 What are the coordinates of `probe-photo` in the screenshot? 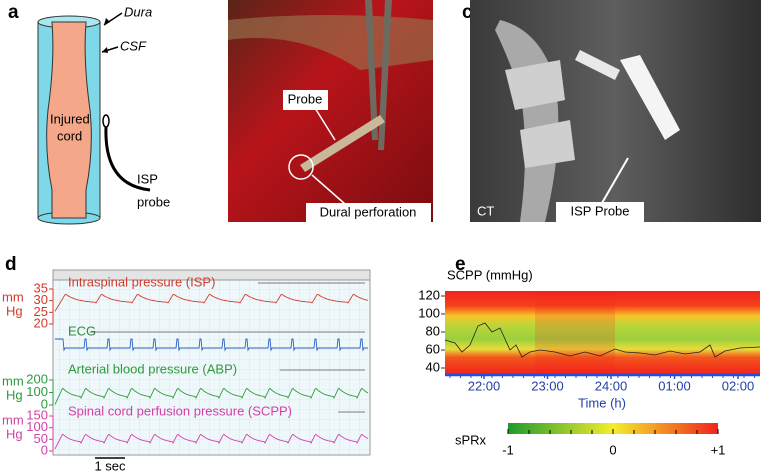 It's located at (342, 143).